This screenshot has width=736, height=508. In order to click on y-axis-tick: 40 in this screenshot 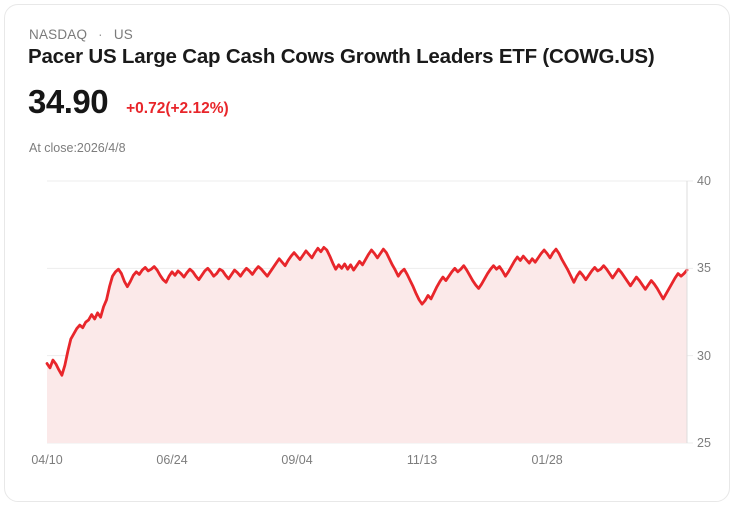, I will do `click(704, 181)`.